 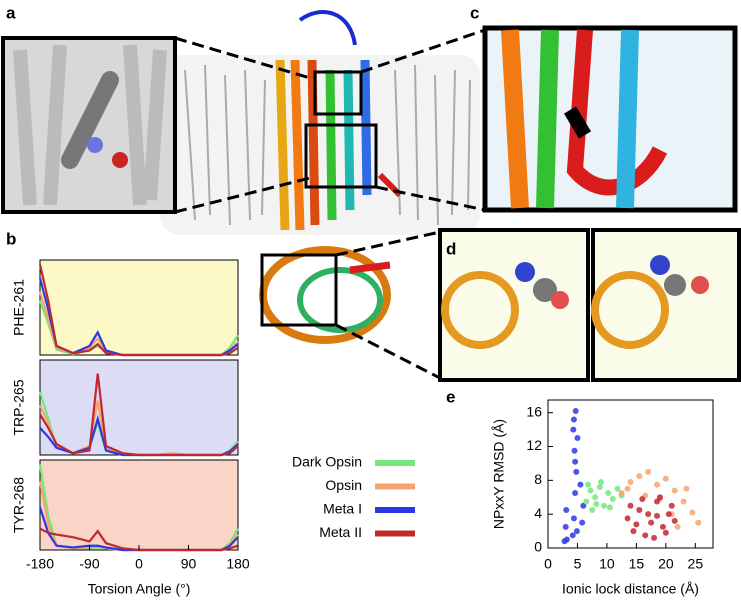 What do you see at coordinates (630, 474) in the screenshot?
I see `plot-frame` at bounding box center [630, 474].